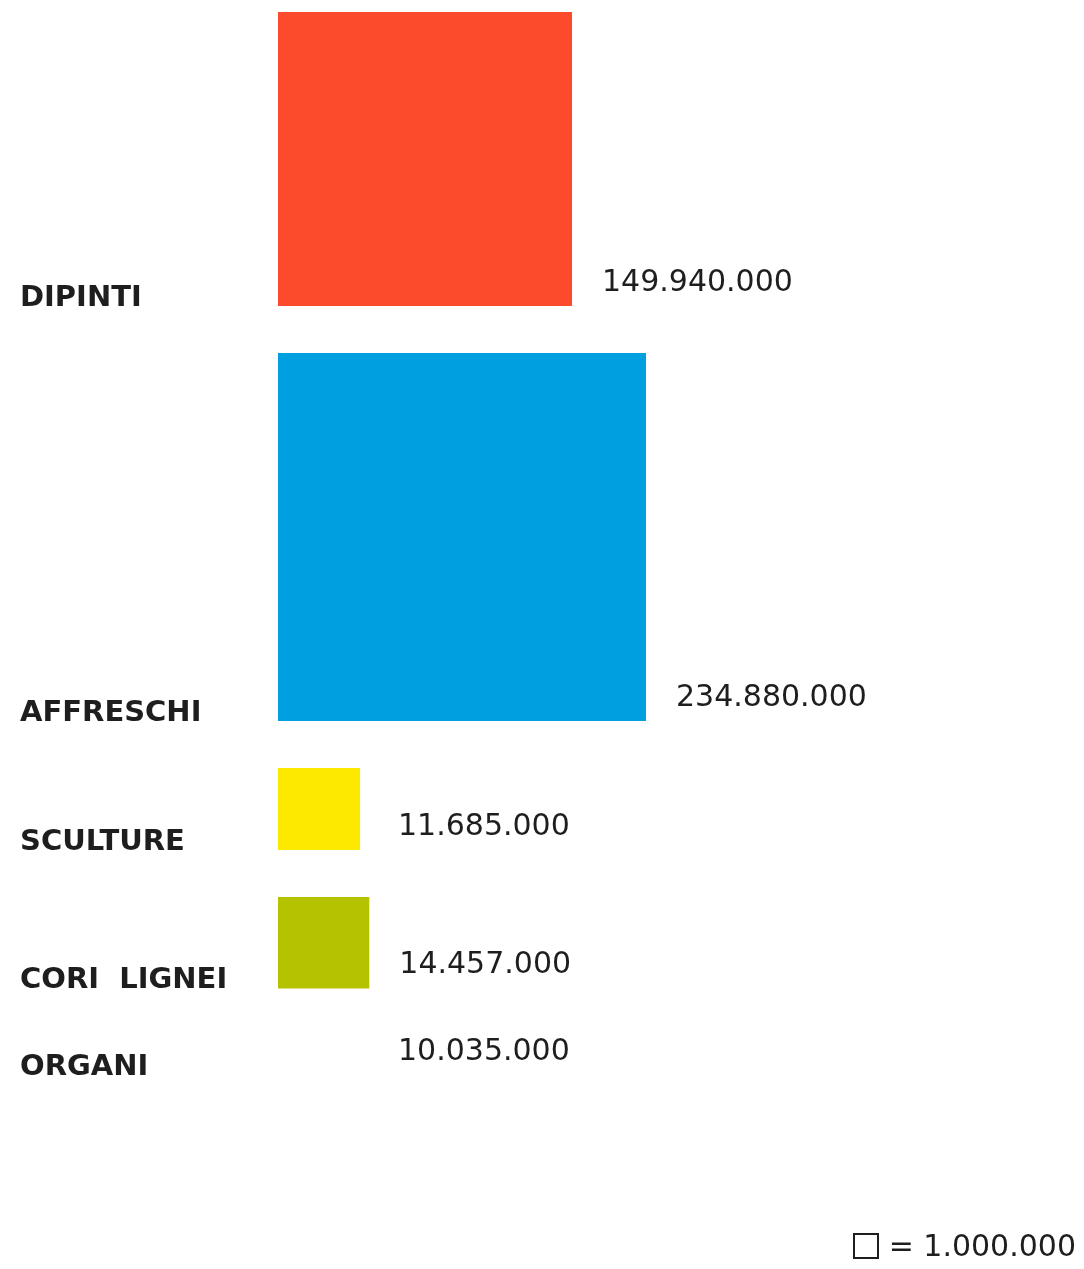 This screenshot has width=1084, height=1269. What do you see at coordinates (485, 963) in the screenshot?
I see `data-label: 14.457.000` at bounding box center [485, 963].